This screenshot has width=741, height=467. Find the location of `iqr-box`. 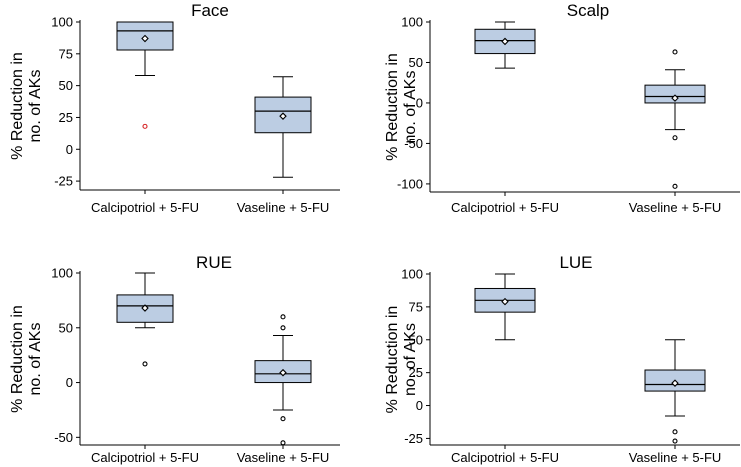

iqr-box is located at coordinates (675, 94).